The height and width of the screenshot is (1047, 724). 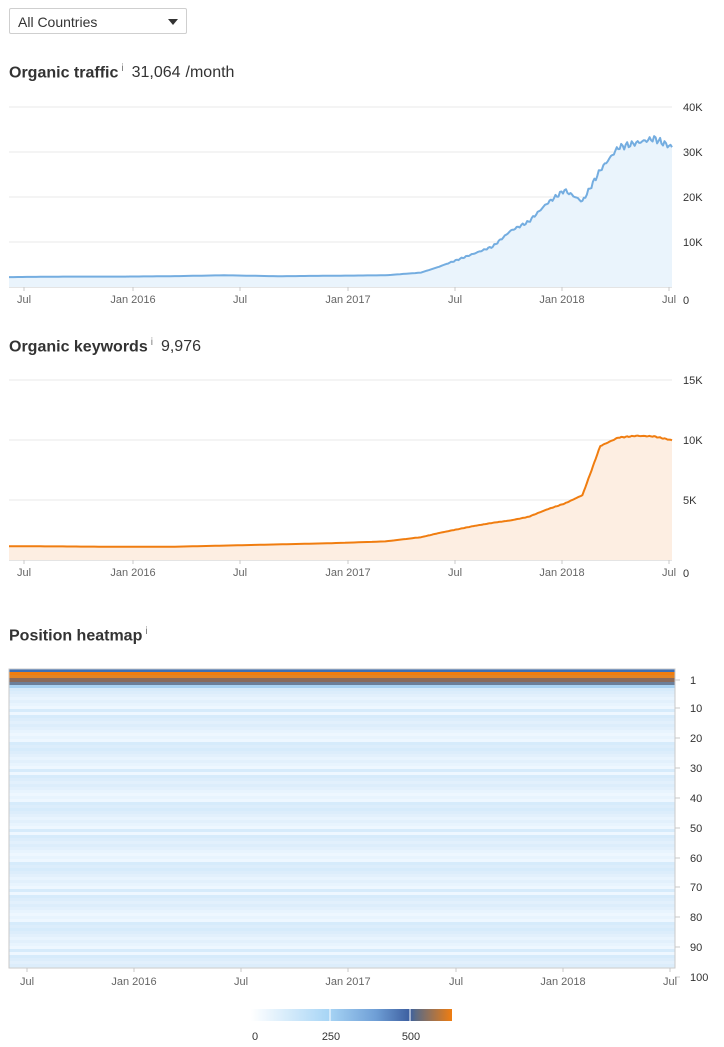 What do you see at coordinates (341, 207) in the screenshot?
I see `traffic-series-line` at bounding box center [341, 207].